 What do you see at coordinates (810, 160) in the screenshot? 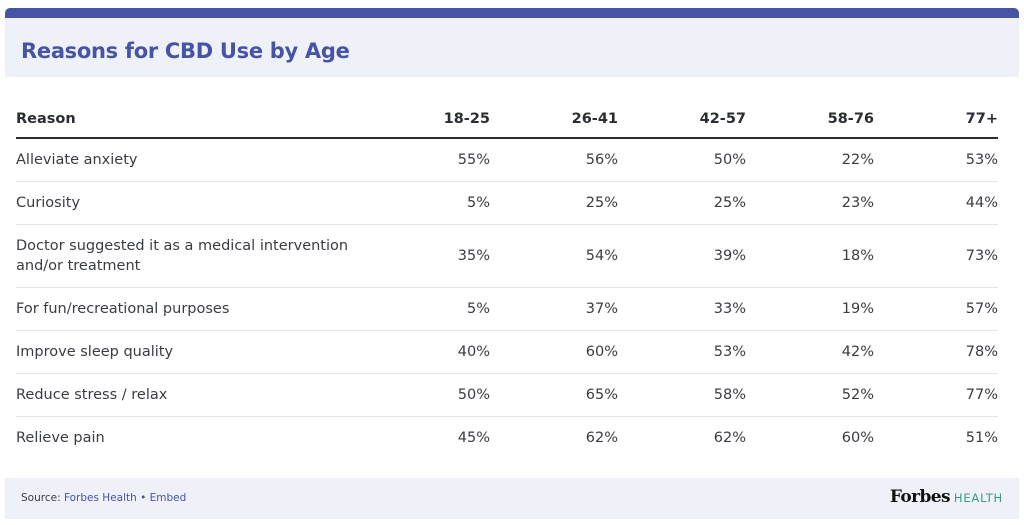
I see `value-cell: 22%` at bounding box center [810, 160].